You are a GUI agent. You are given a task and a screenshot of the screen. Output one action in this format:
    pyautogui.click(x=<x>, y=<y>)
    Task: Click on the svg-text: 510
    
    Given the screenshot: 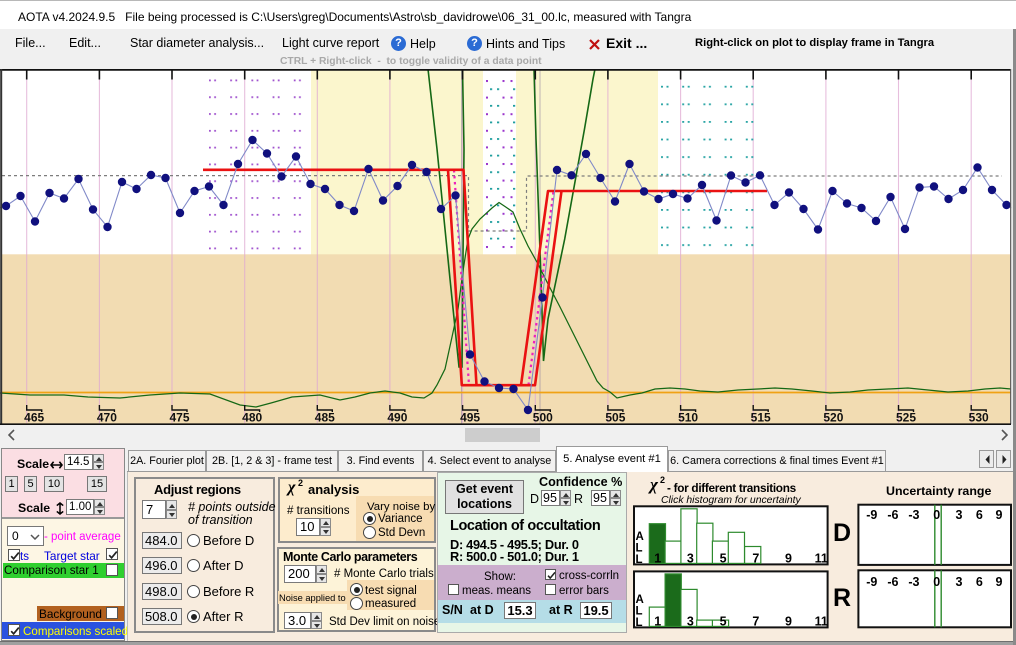 What is the action you would take?
    pyautogui.click(x=688, y=418)
    